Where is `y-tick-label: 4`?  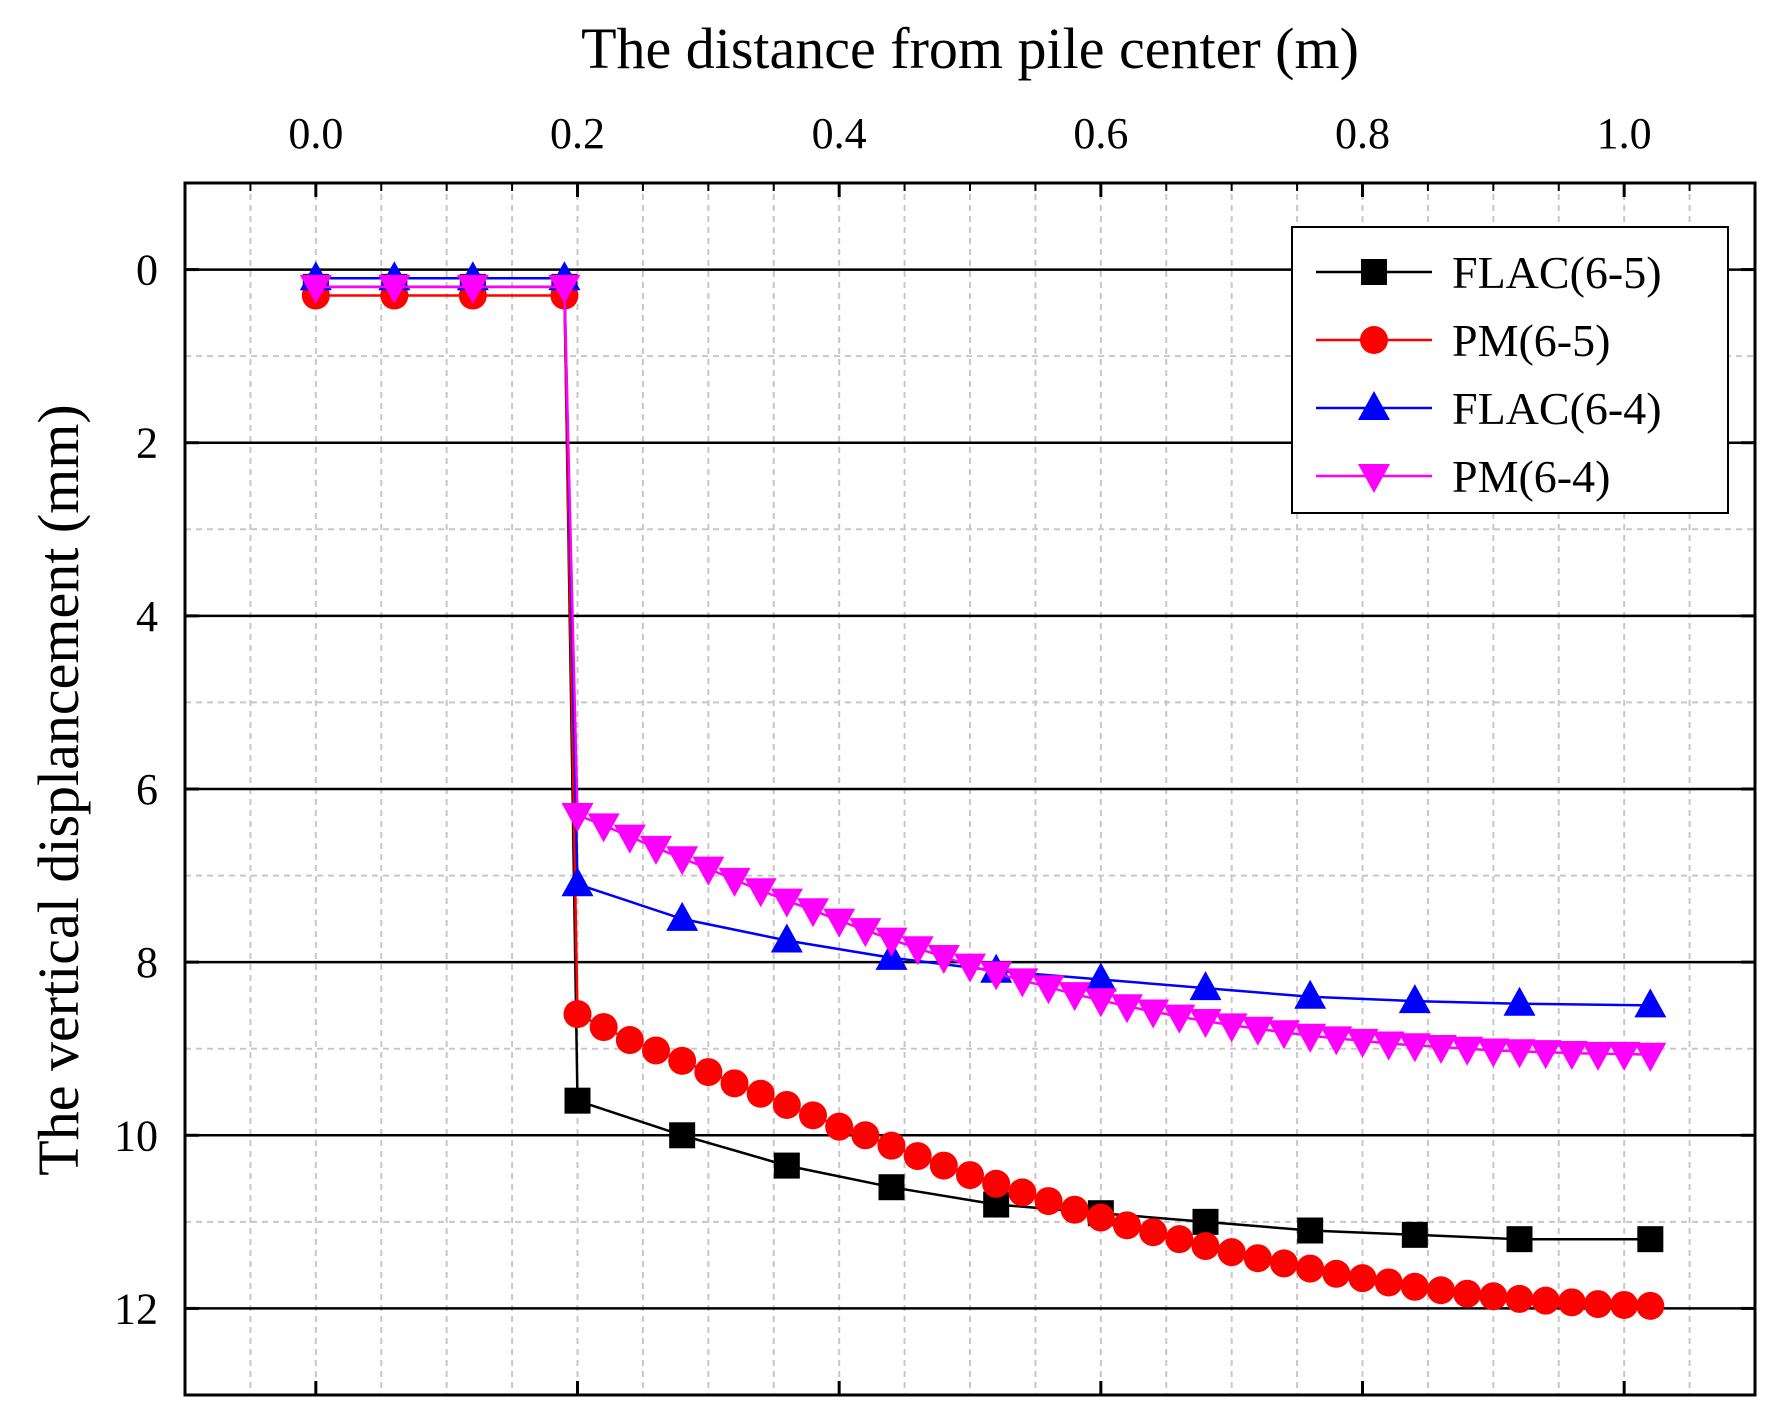 y-tick-label: 4 is located at coordinates (147, 616).